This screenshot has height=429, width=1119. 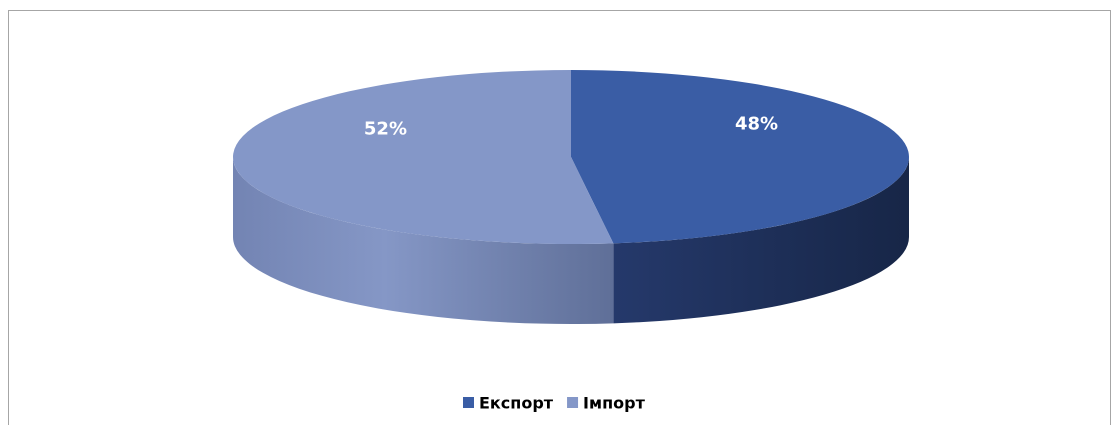 What do you see at coordinates (614, 403) in the screenshot?
I see `legend-label: Імпорт` at bounding box center [614, 403].